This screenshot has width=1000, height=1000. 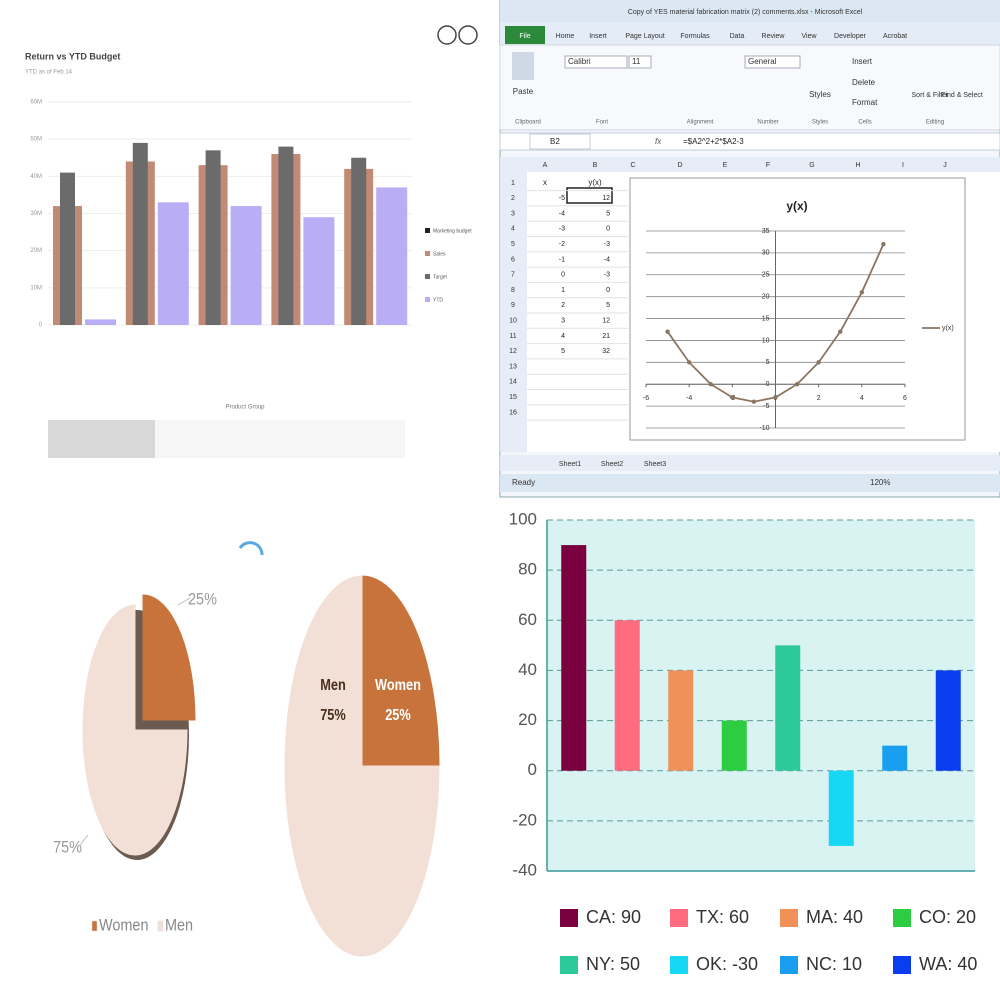 I want to click on x-tick-label: 2, so click(x=819, y=398).